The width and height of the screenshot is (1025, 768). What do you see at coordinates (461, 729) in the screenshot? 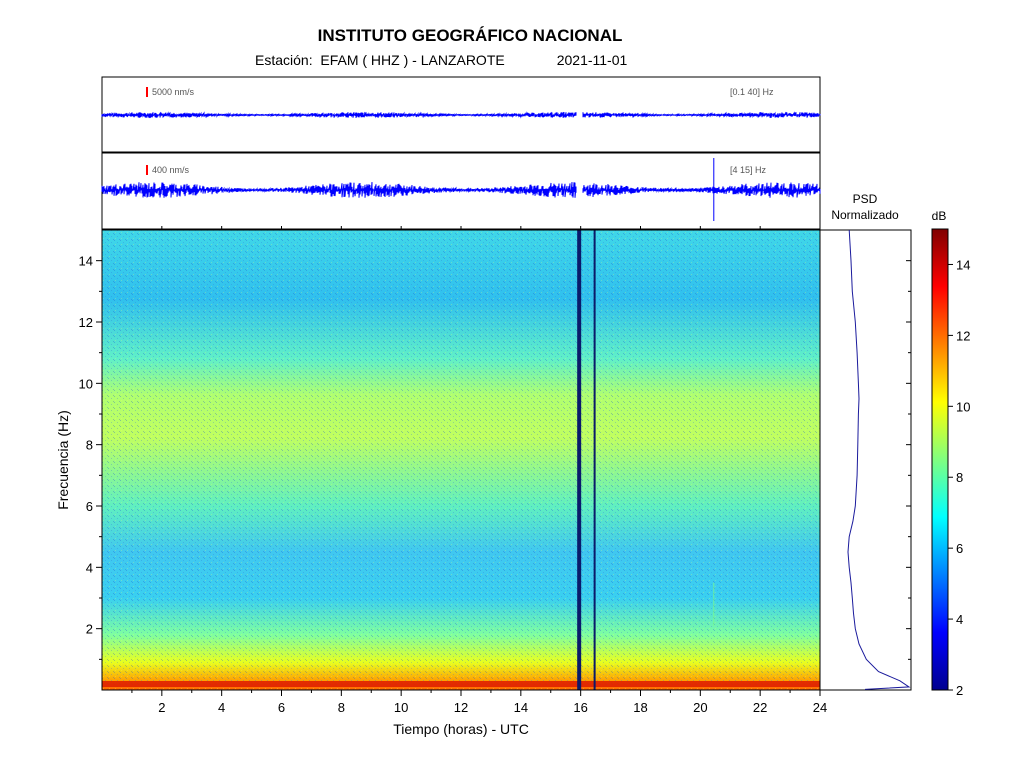
I see `x-axis-title: Tiempo (horas) - UTC` at bounding box center [461, 729].